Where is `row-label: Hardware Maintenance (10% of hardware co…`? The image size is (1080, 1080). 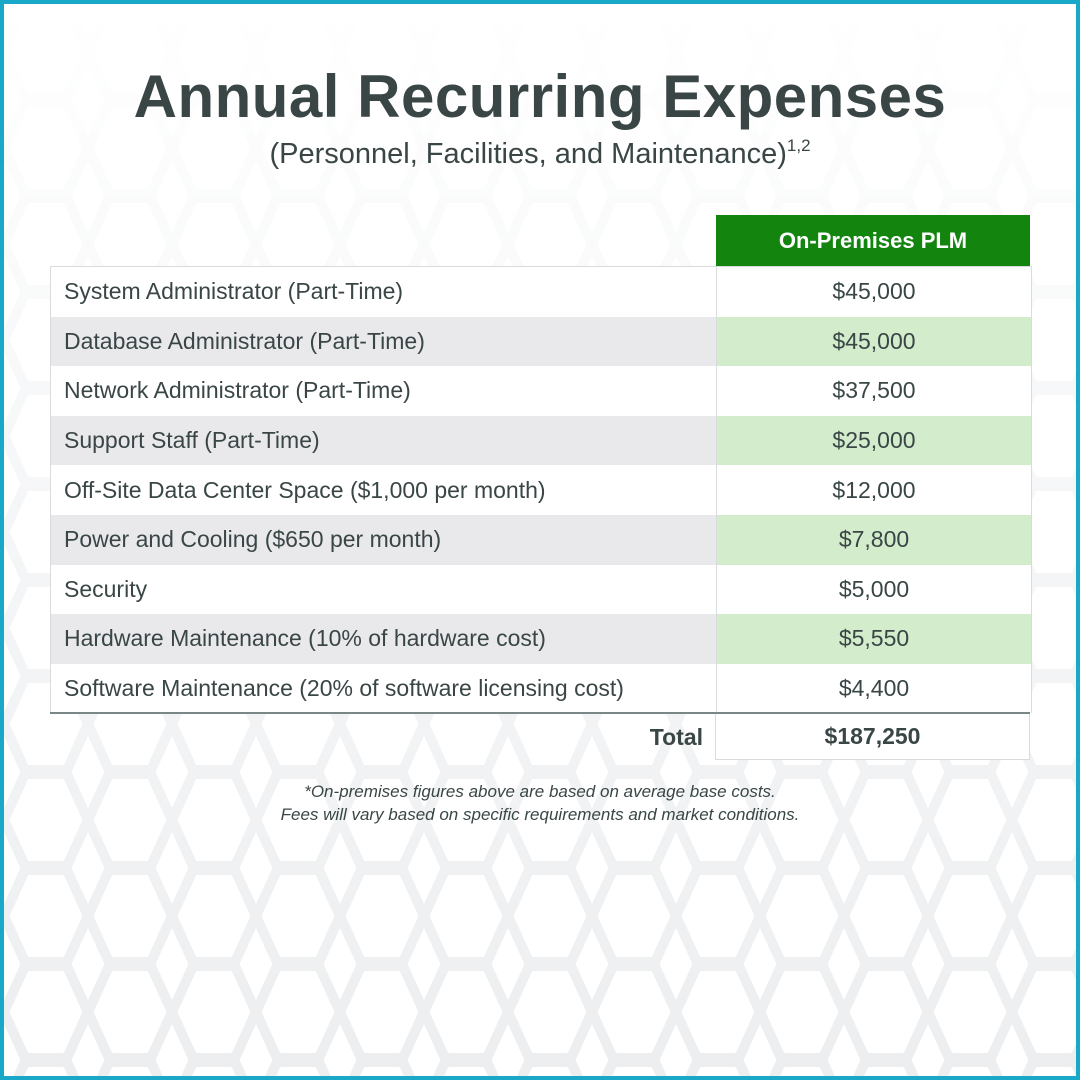 row-label: Hardware Maintenance (10% of hardware co… is located at coordinates (383, 639).